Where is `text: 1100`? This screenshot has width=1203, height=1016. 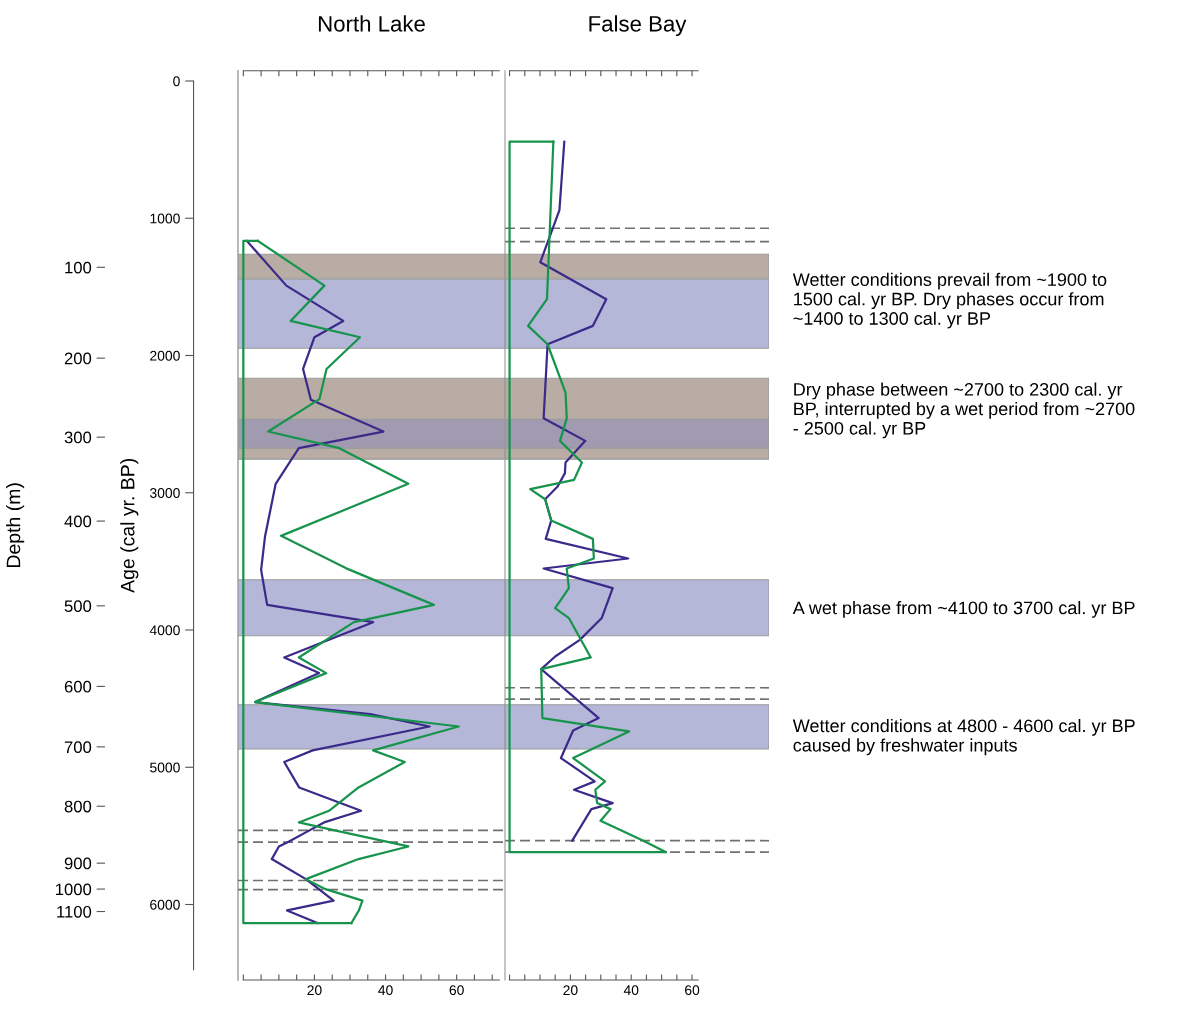 text: 1100 is located at coordinates (74, 911).